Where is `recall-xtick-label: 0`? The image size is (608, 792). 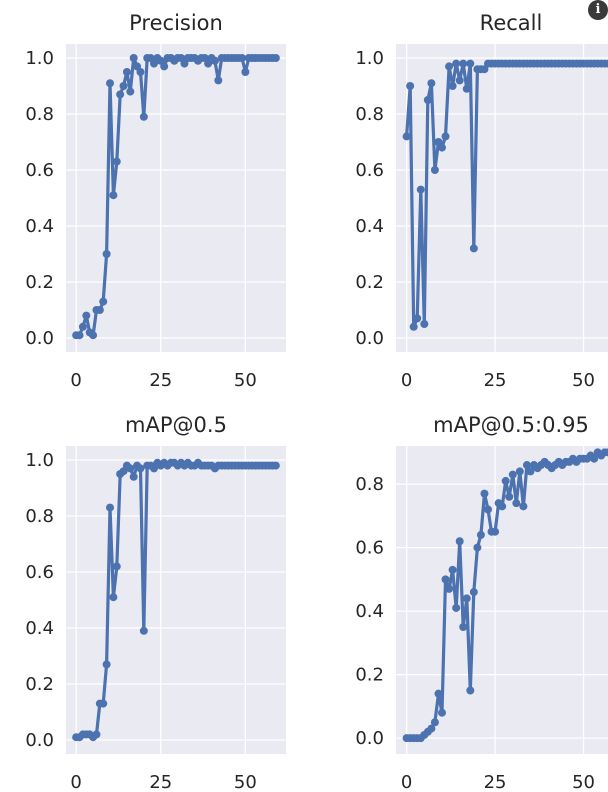 recall-xtick-label: 0 is located at coordinates (406, 380).